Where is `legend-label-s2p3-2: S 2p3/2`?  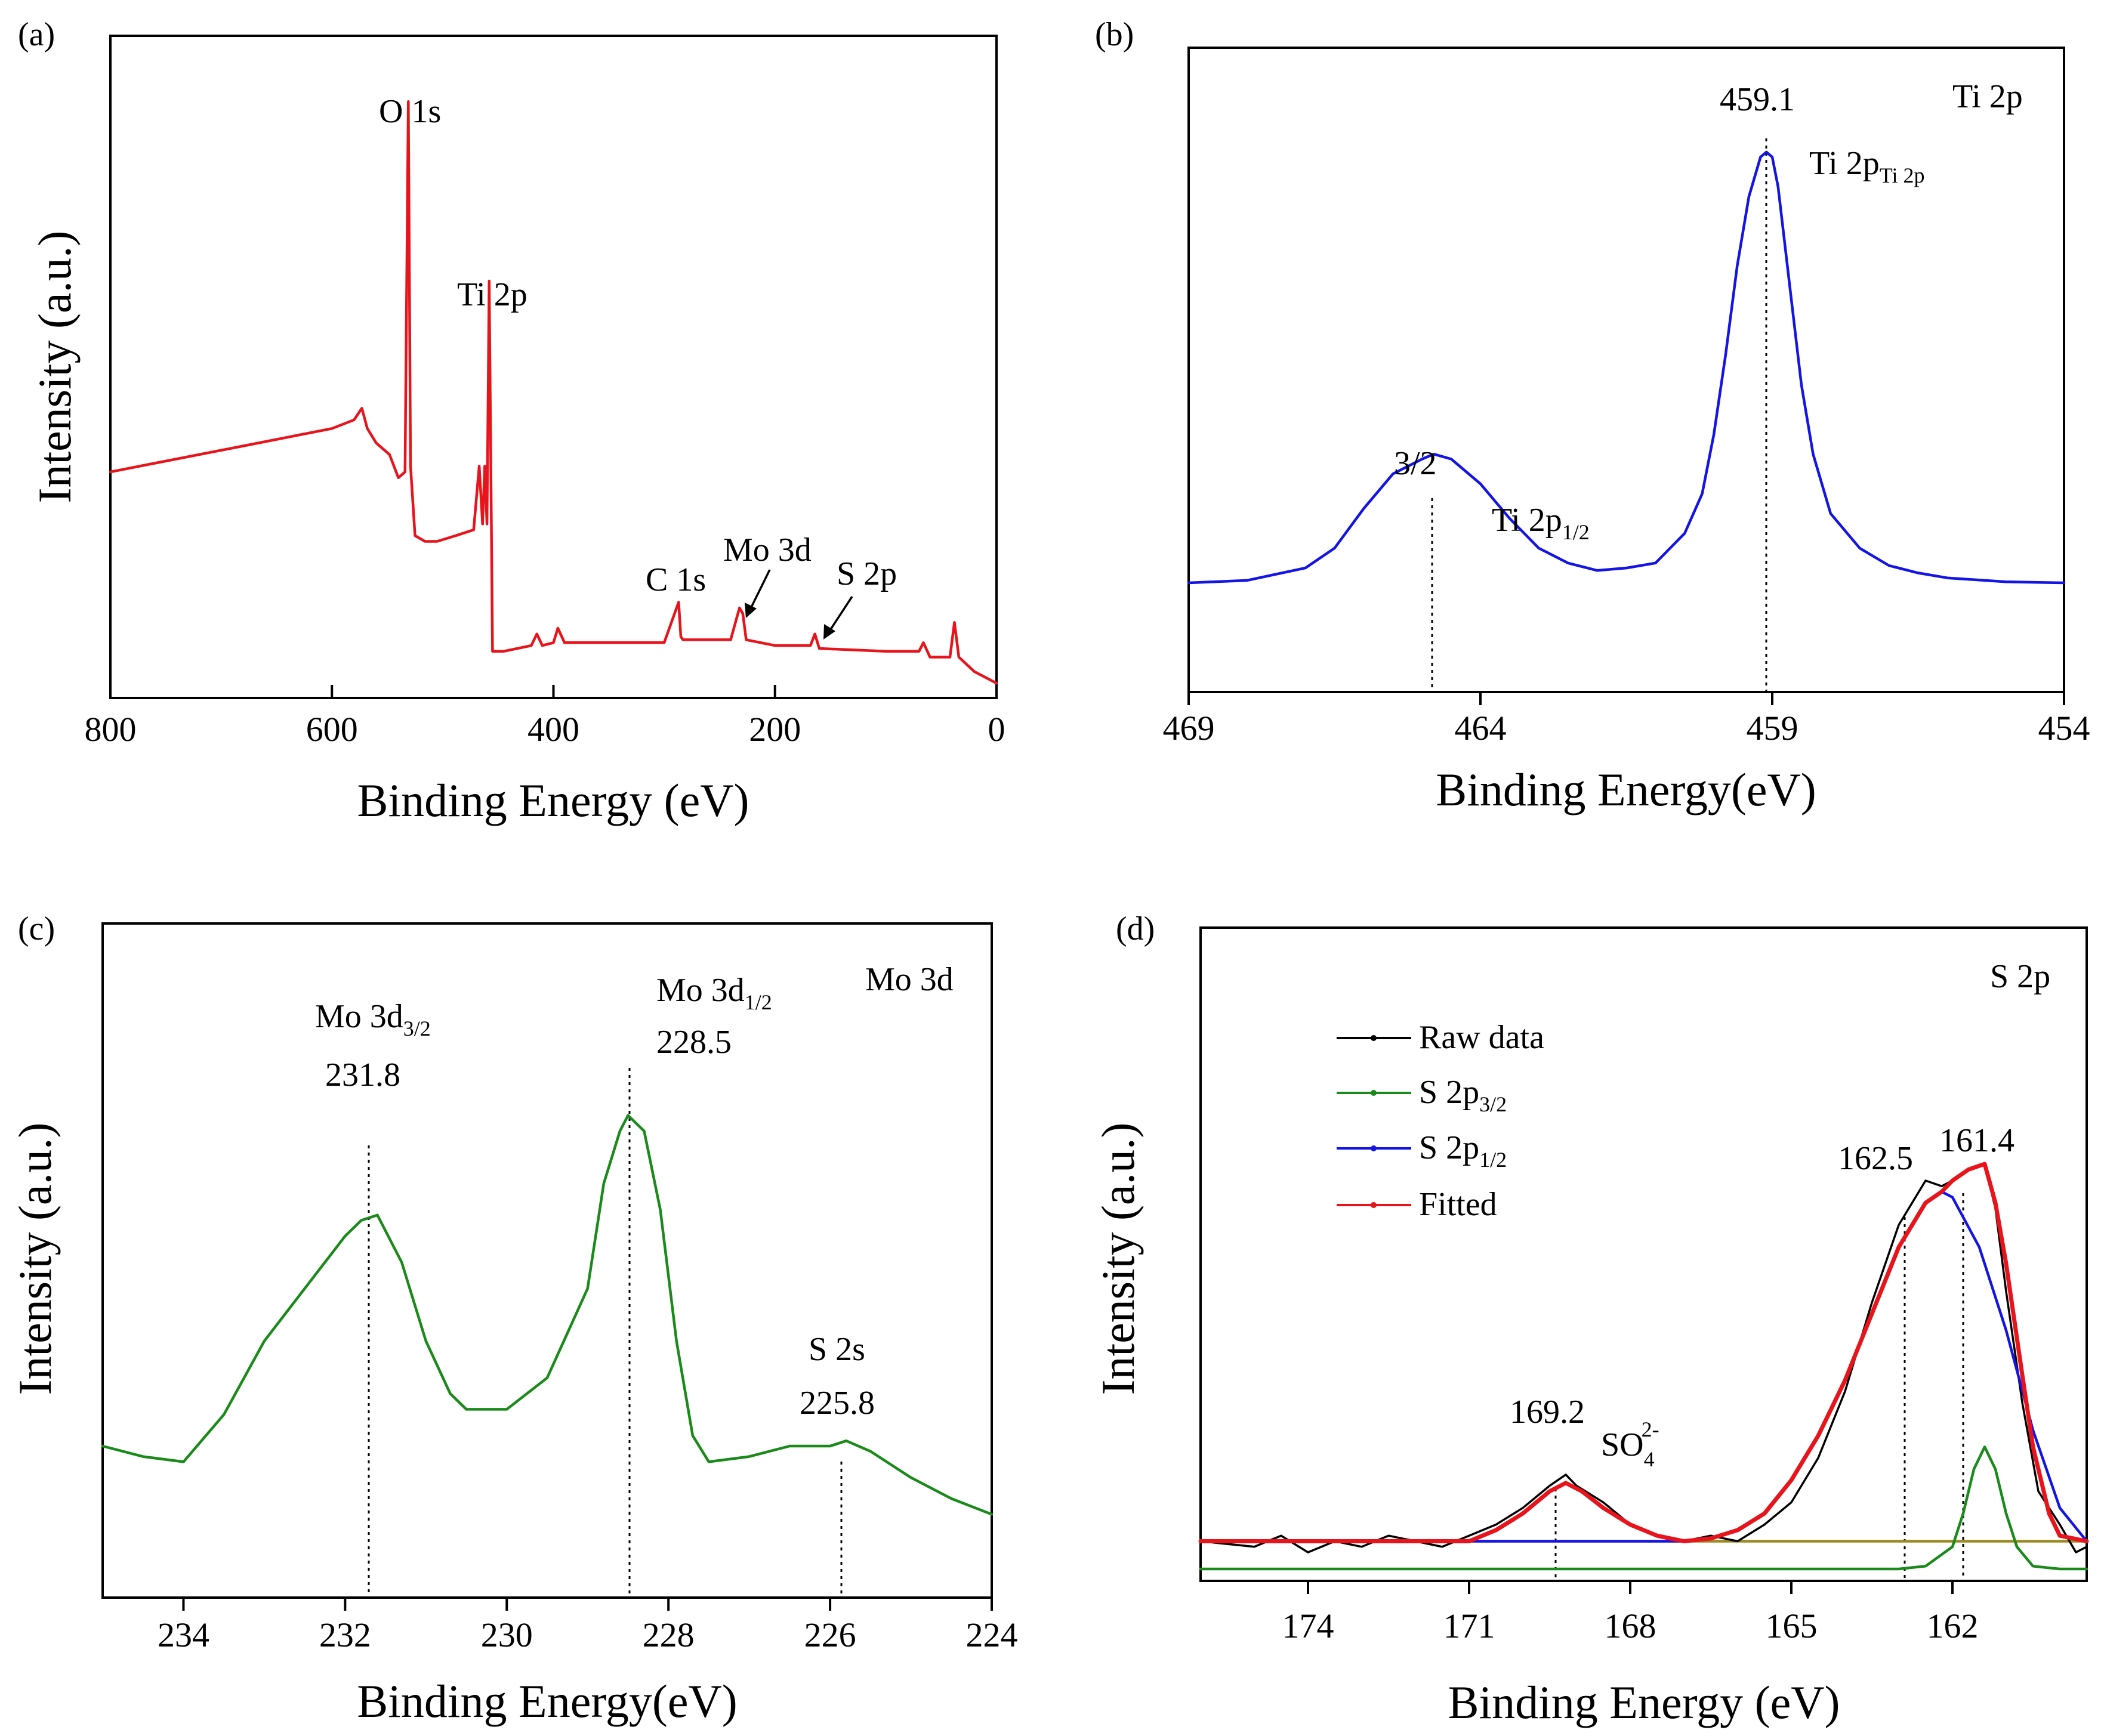 legend-label-s2p3-2: S 2p3/2 is located at coordinates (1463, 1095).